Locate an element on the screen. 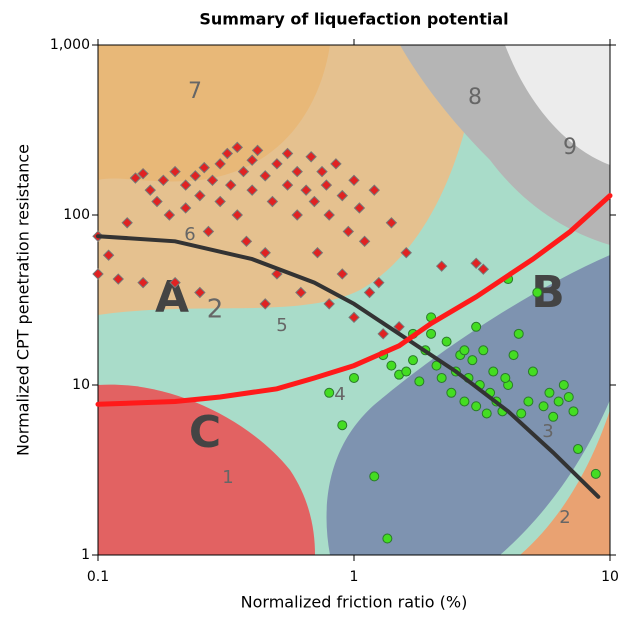  y-tick-label: 1 is located at coordinates (85, 555).